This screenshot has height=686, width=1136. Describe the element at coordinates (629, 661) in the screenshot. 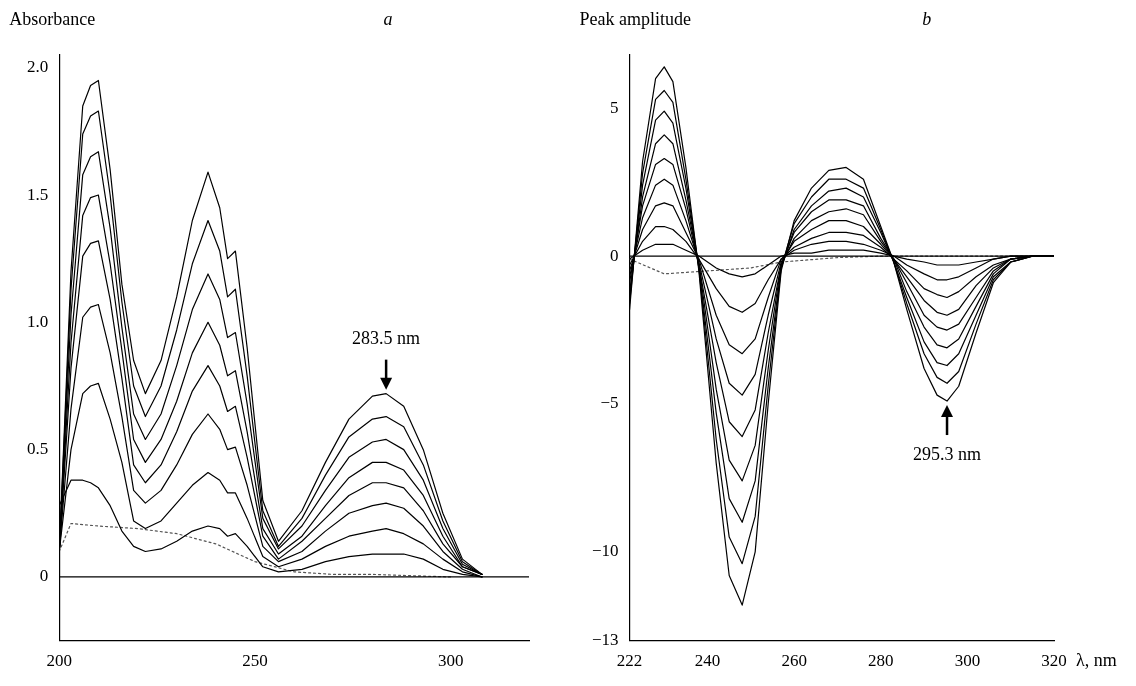

I see `x-tick-label: 222` at that location.